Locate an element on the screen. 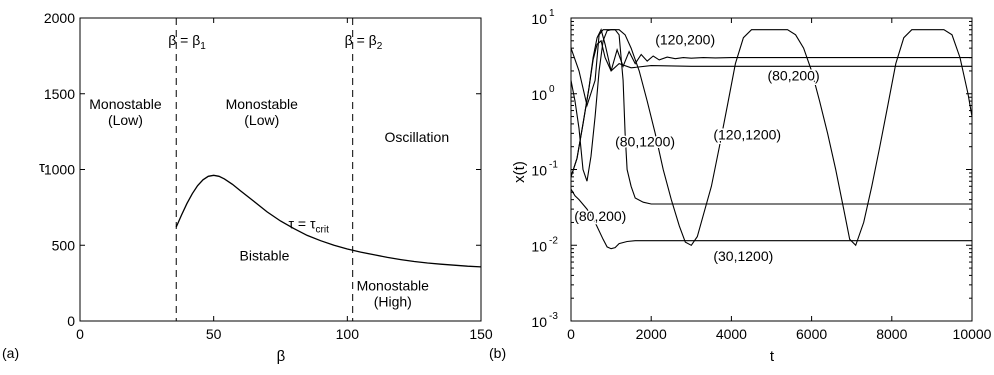 The image size is (994, 375). y-tick-label: 1000 is located at coordinates (59, 170).